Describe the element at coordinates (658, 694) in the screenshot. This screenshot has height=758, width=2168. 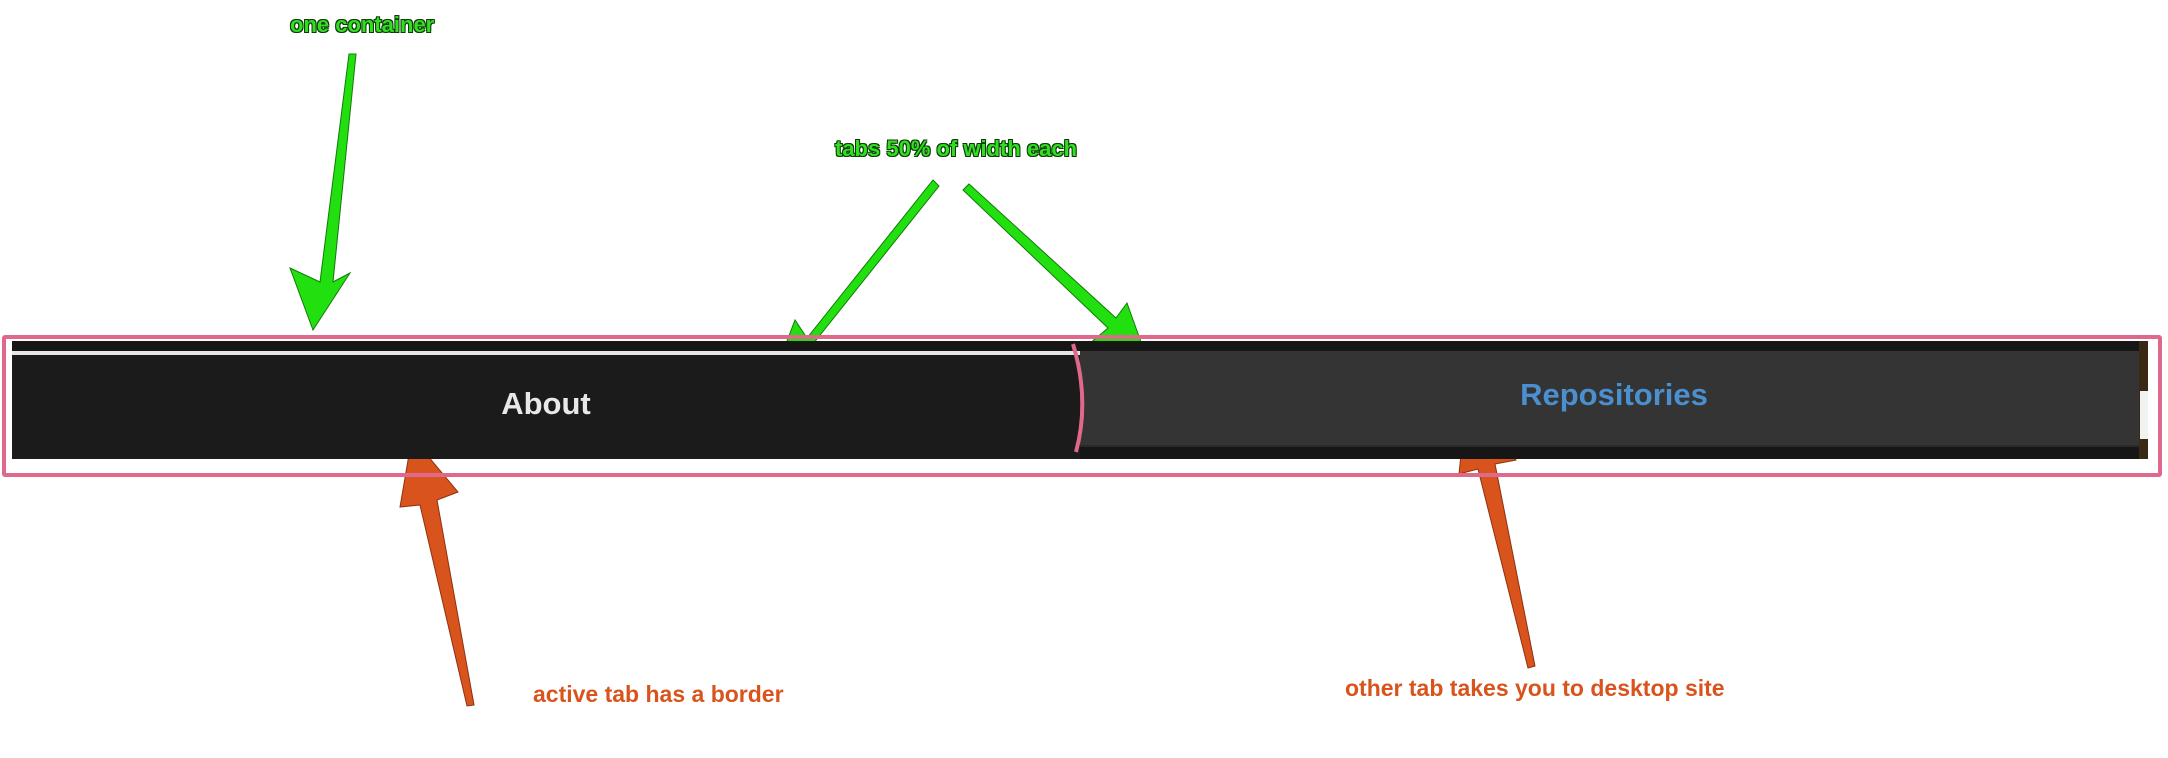
I see `annotation-active-tab: active tab has a border` at that location.